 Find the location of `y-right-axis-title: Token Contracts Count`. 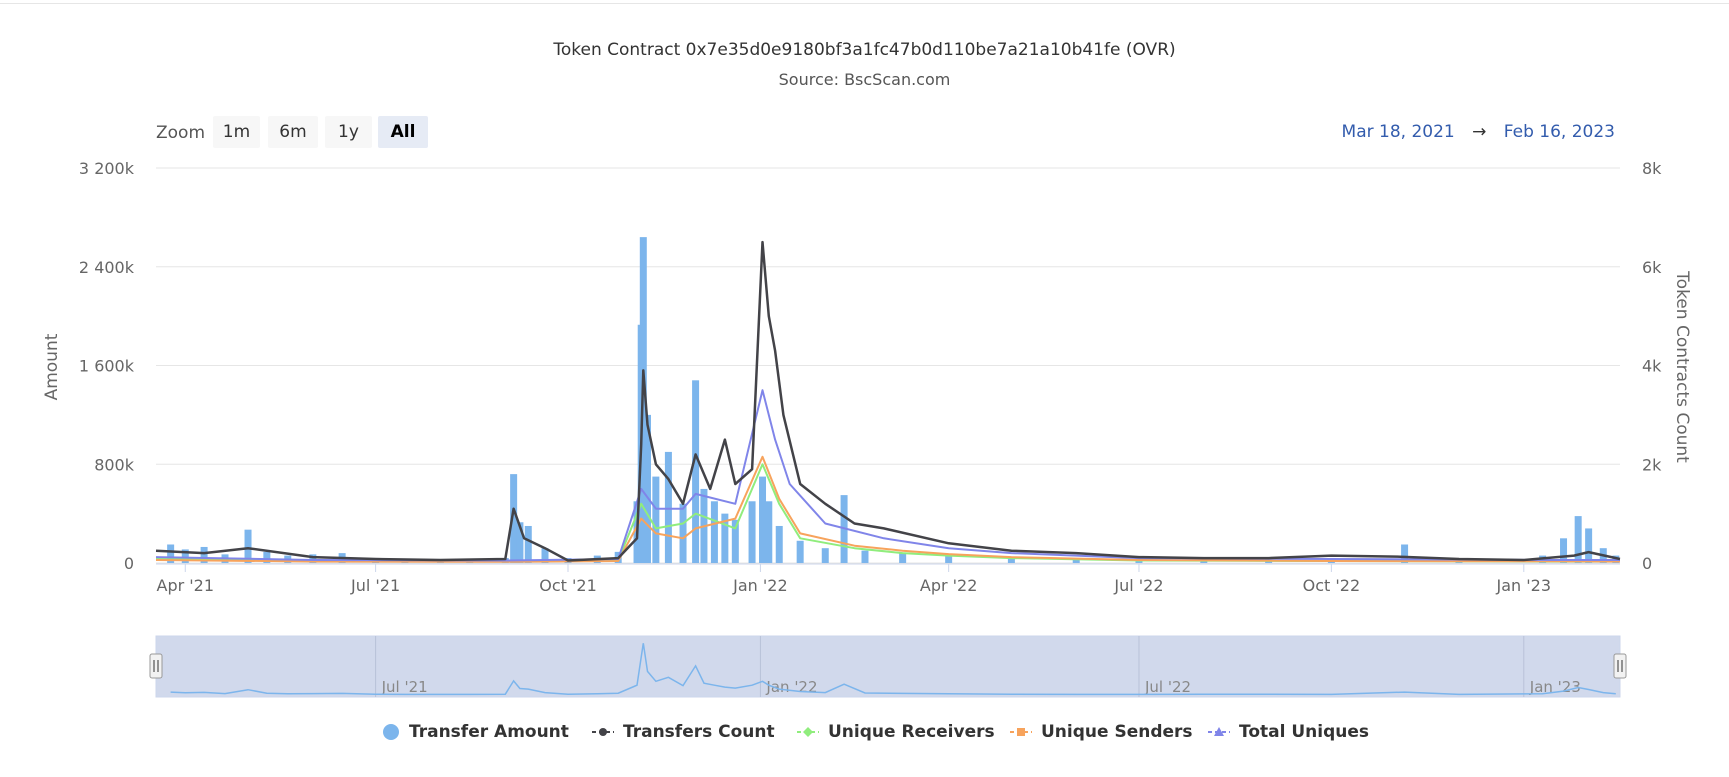

y-right-axis-title: Token Contracts Count is located at coordinates (1682, 366).